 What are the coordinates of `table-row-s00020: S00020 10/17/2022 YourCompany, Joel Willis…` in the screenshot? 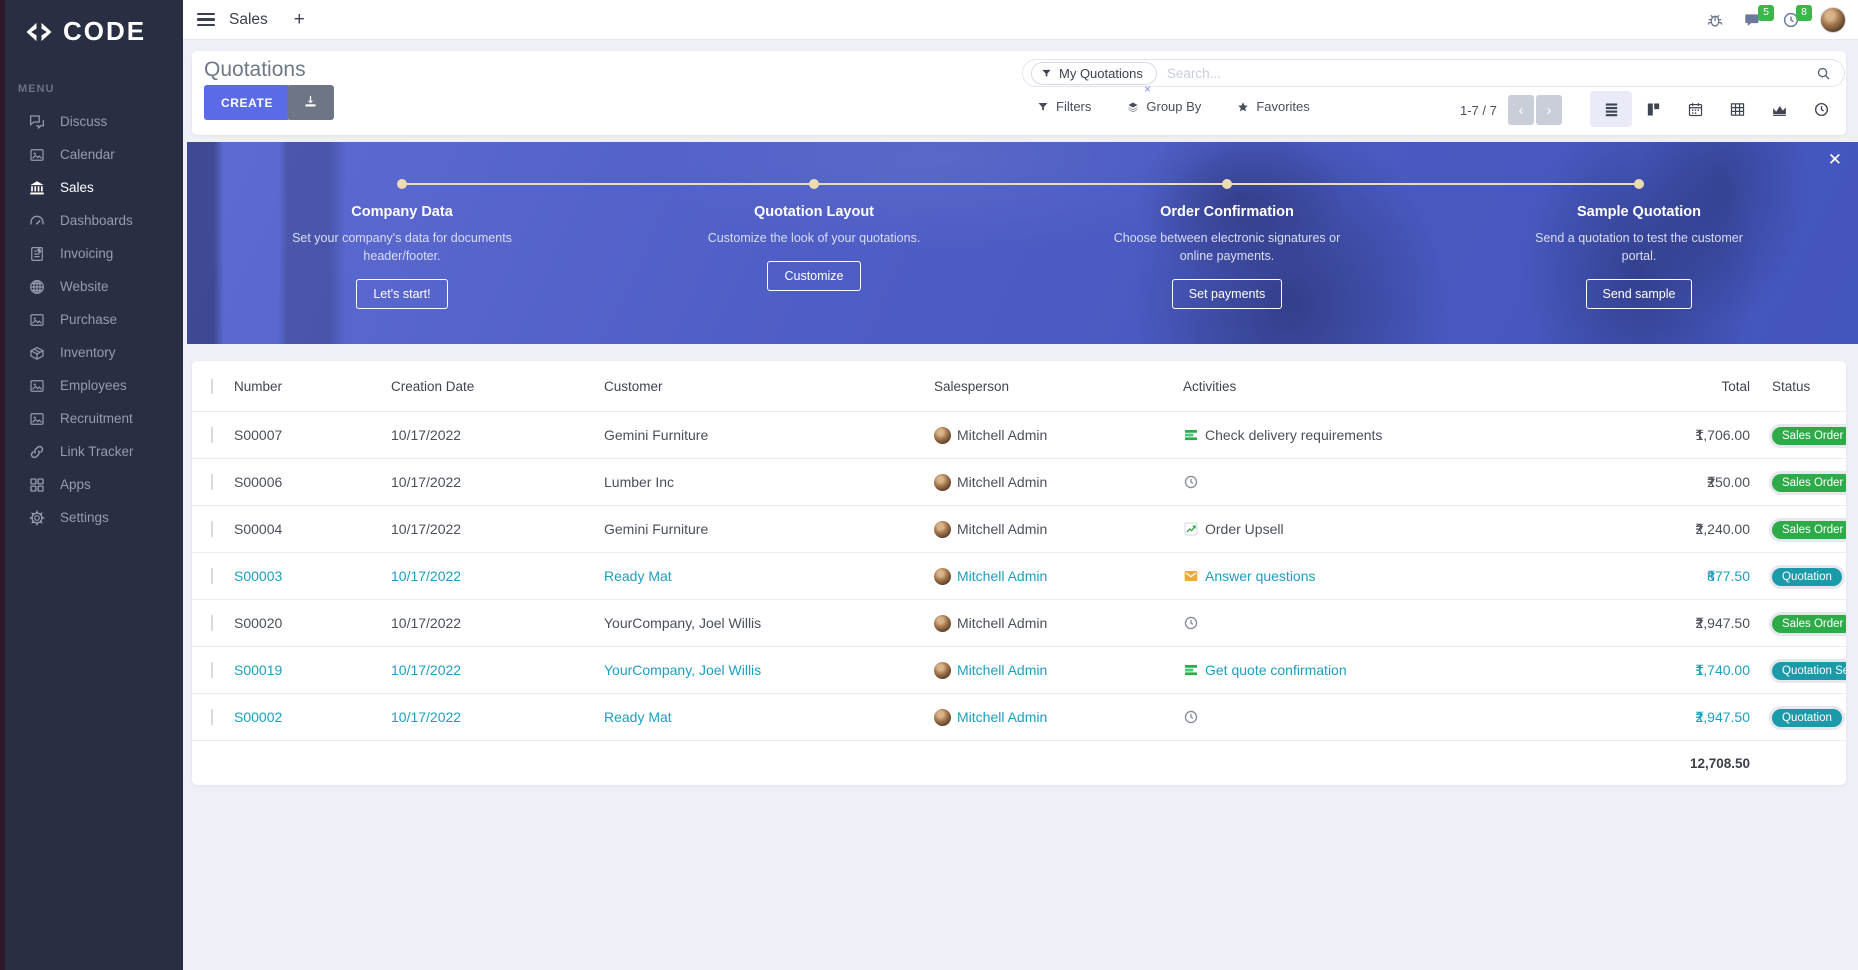 It's located at (1019, 622).